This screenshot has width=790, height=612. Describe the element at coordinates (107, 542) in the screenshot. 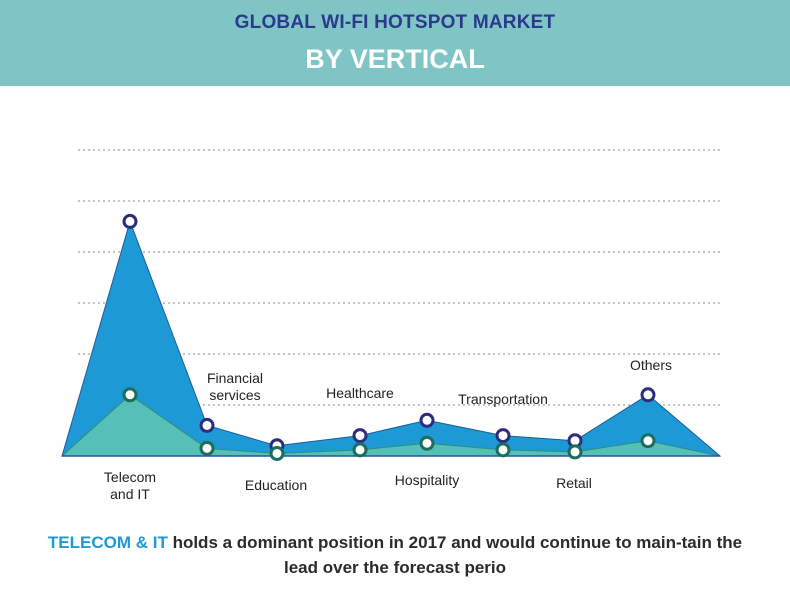

I see `footer-highlight: TELECOM & IT` at that location.